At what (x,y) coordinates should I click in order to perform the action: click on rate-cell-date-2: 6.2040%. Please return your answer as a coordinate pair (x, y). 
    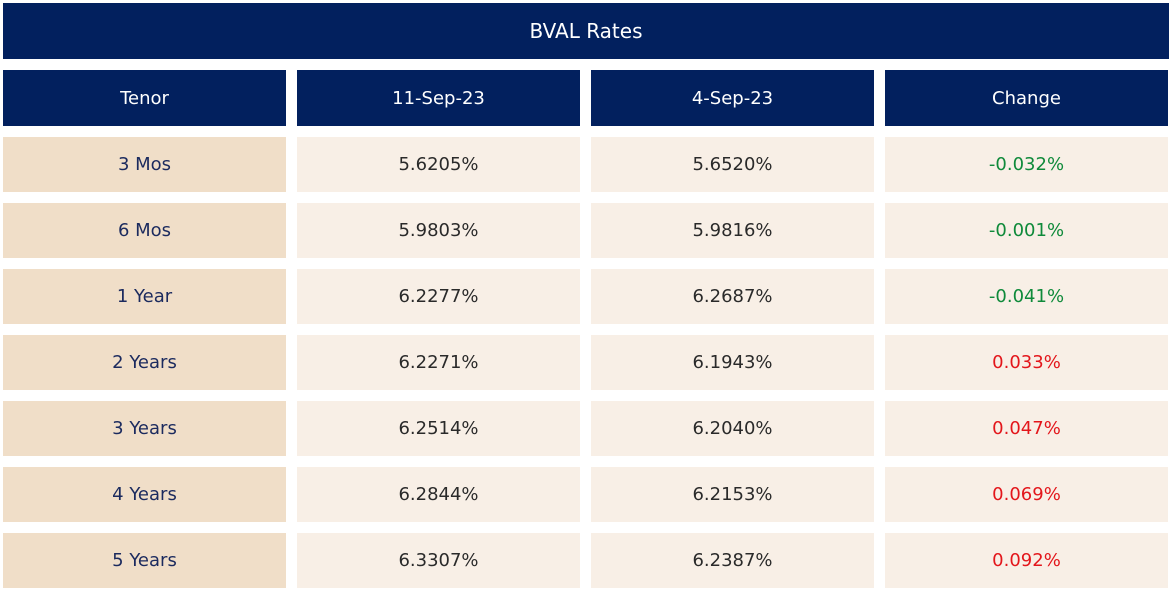
    Looking at the image, I should click on (732, 428).